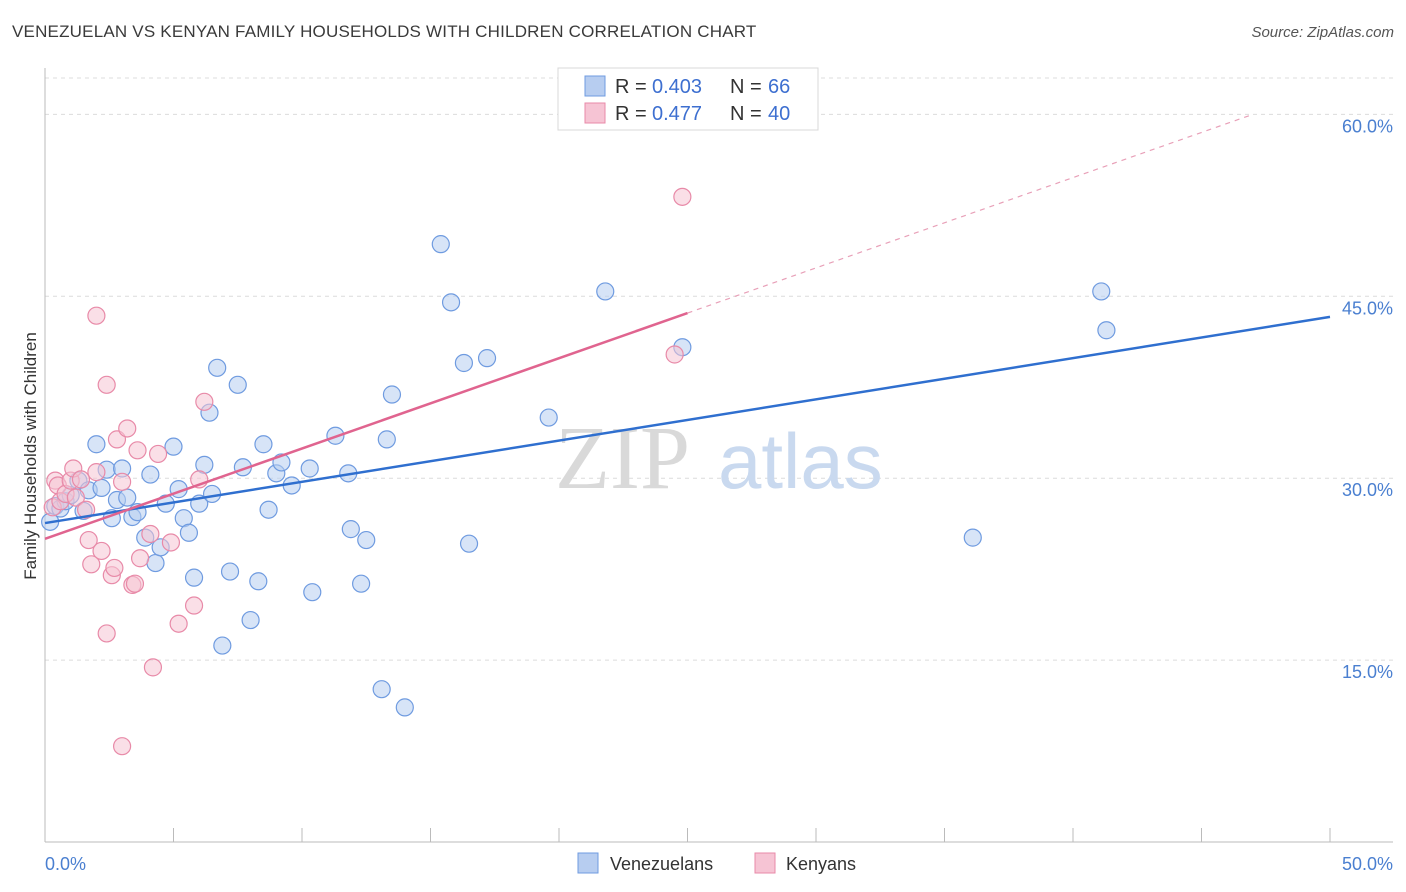  What do you see at coordinates (661, 864) in the screenshot?
I see `bottom-legend-venezuelans: Venezuelans` at bounding box center [661, 864].